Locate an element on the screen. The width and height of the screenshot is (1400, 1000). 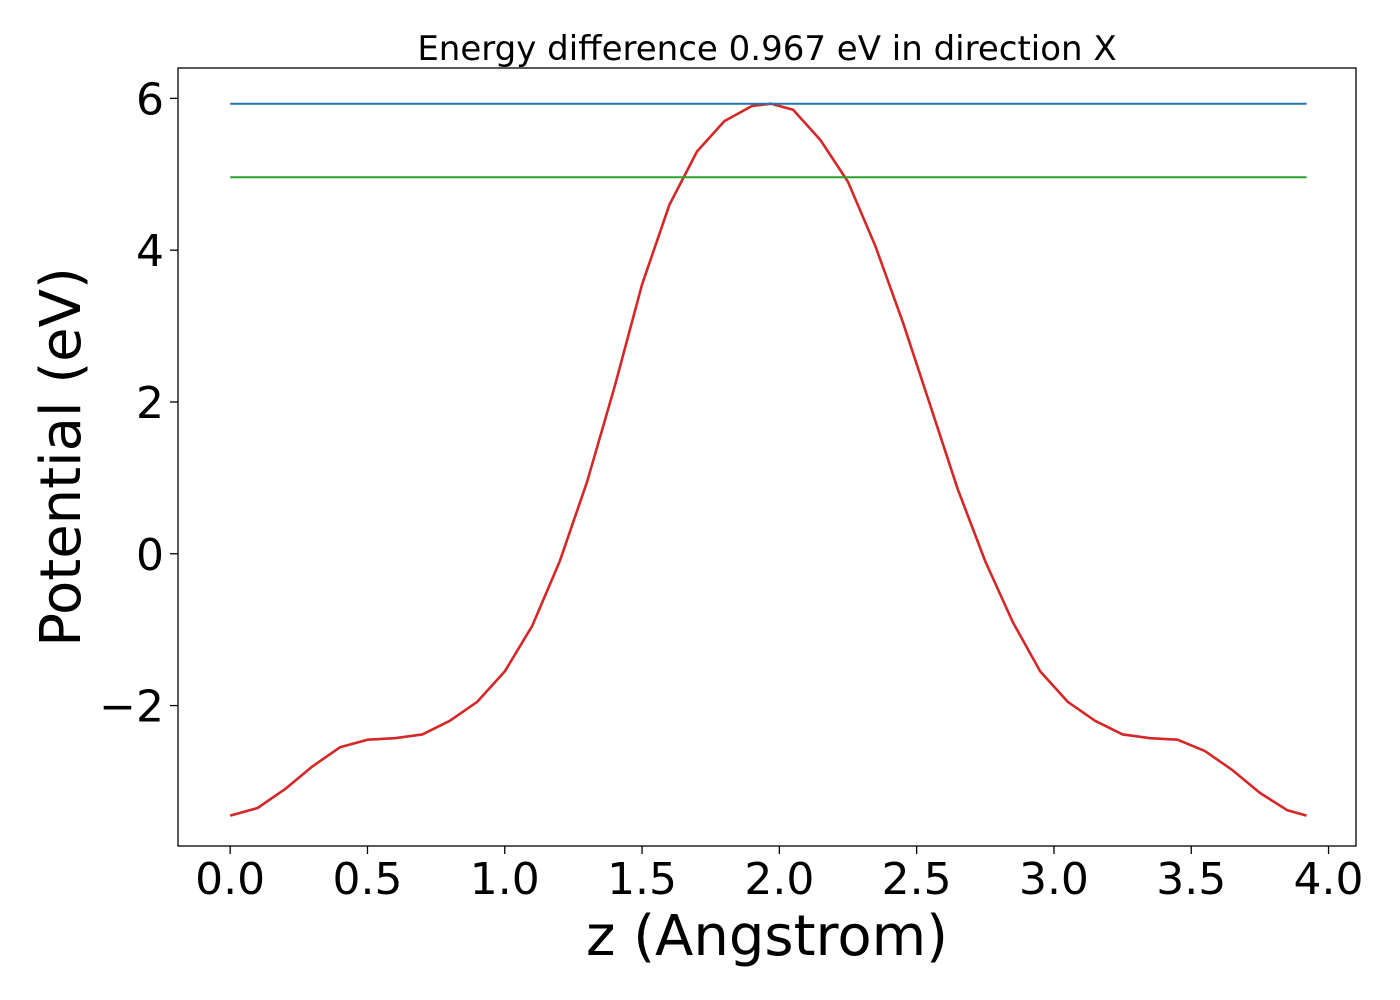
y-tick-label: 0 is located at coordinates (150, 555).